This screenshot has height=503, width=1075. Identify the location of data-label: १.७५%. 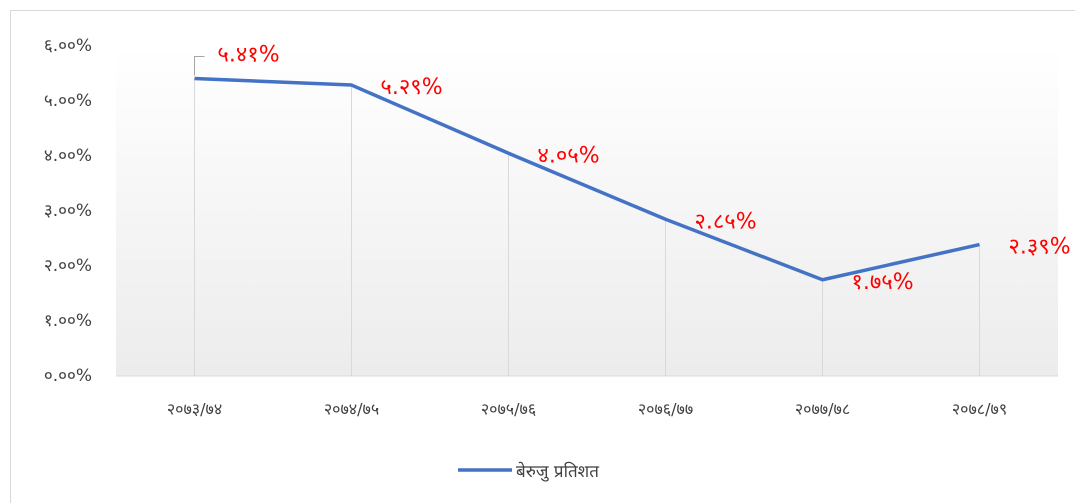
(882, 282).